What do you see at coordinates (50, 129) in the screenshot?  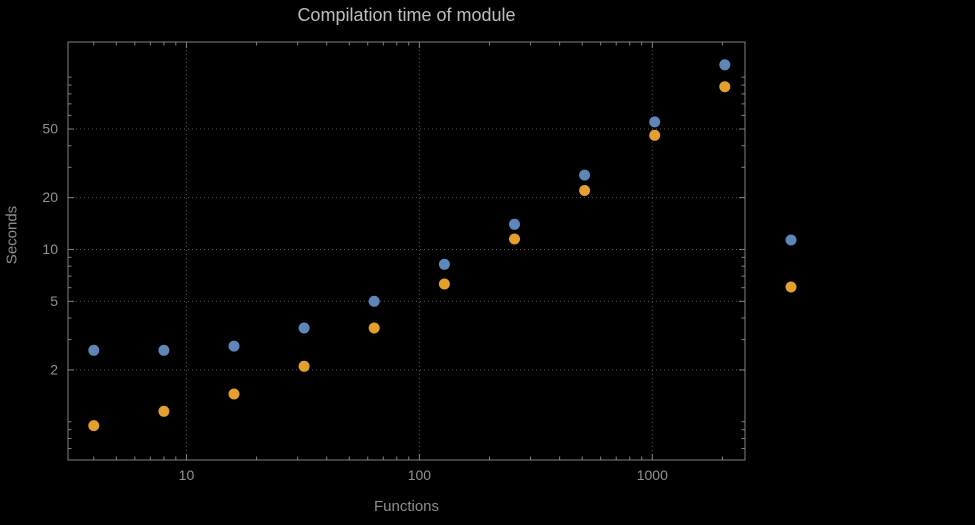 I see `y-tick-label: 50` at bounding box center [50, 129].